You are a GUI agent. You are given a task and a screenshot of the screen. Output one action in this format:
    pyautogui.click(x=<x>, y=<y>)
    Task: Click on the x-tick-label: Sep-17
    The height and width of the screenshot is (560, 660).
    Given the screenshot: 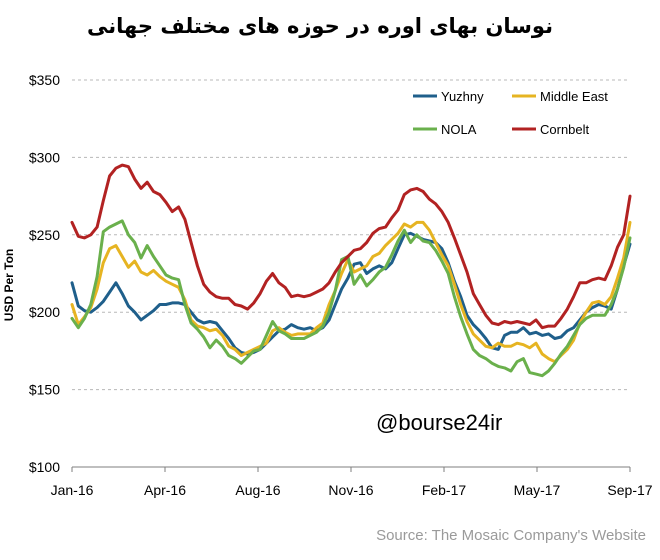 What is the action you would take?
    pyautogui.click(x=629, y=490)
    